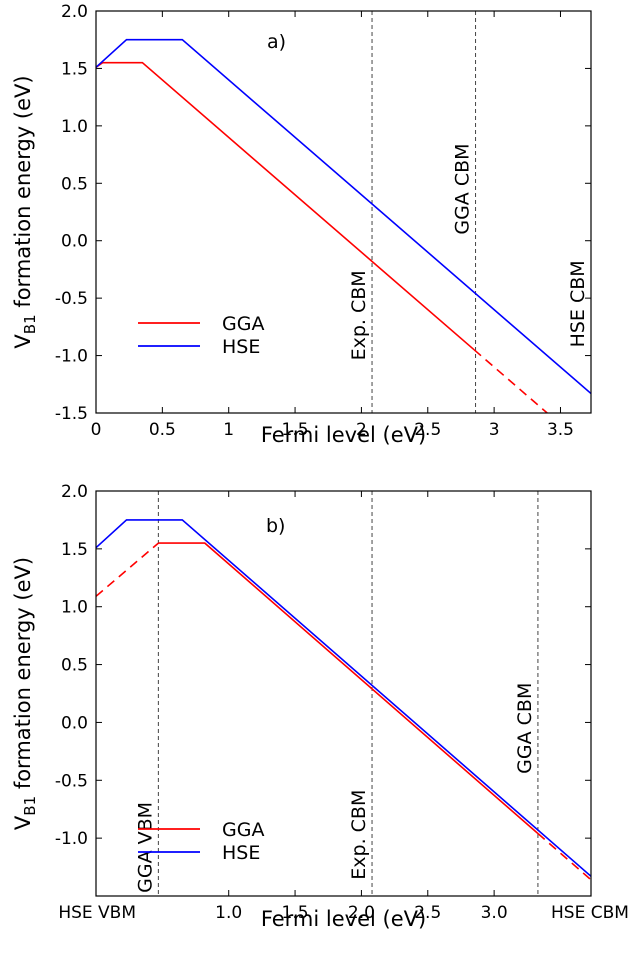 The image size is (636, 954). What do you see at coordinates (590, 913) in the screenshot?
I see `x-tick-label: HSE CBM` at bounding box center [590, 913].